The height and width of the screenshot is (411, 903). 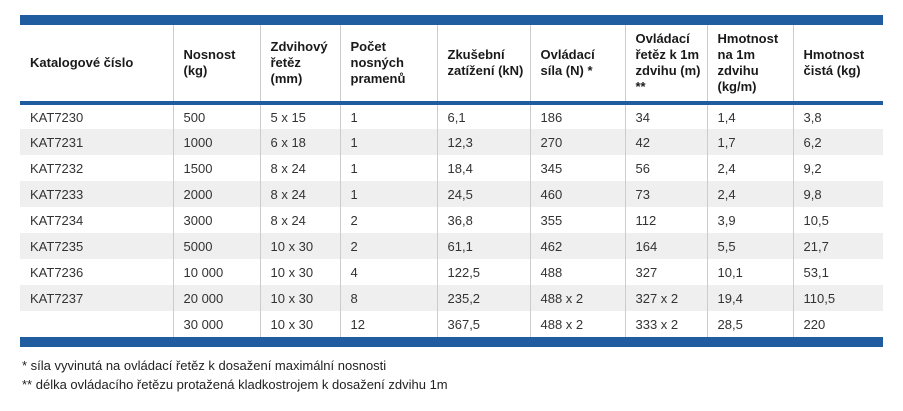 I want to click on table-cell: 164, so click(x=666, y=246).